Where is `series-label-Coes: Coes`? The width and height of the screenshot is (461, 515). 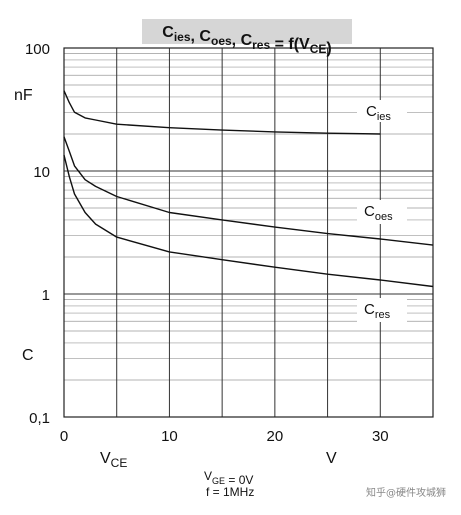
series-label-Coes: Coes is located at coordinates (378, 213).